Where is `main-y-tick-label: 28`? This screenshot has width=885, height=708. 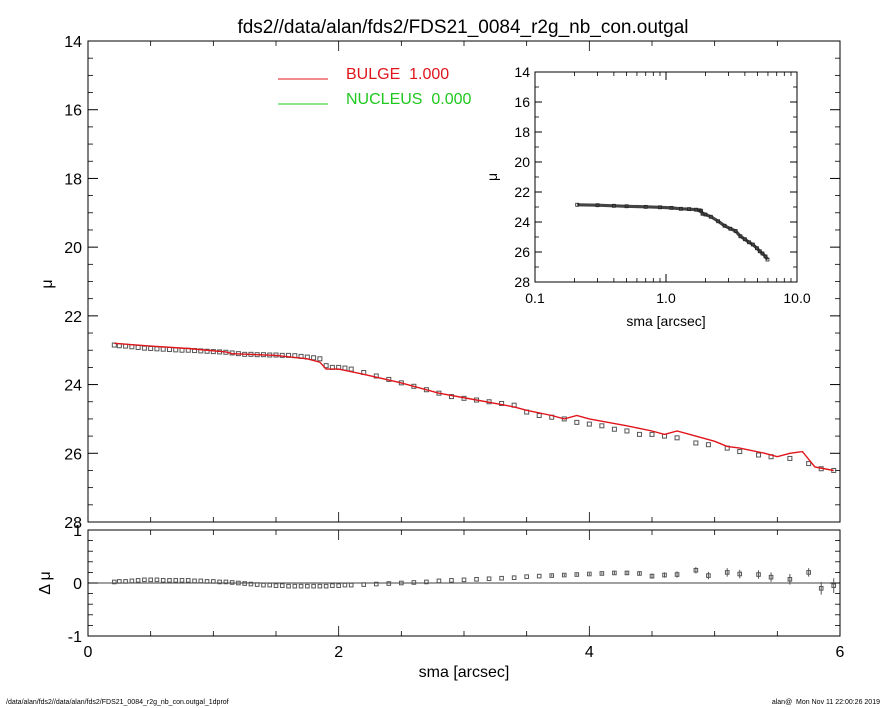
main-y-tick-label: 28 is located at coordinates (73, 523).